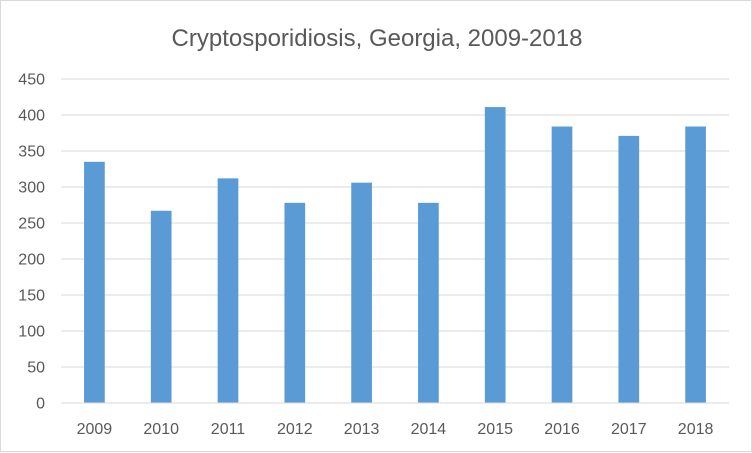 This screenshot has width=752, height=453. What do you see at coordinates (161, 429) in the screenshot?
I see `x-tick-label: 2010` at bounding box center [161, 429].